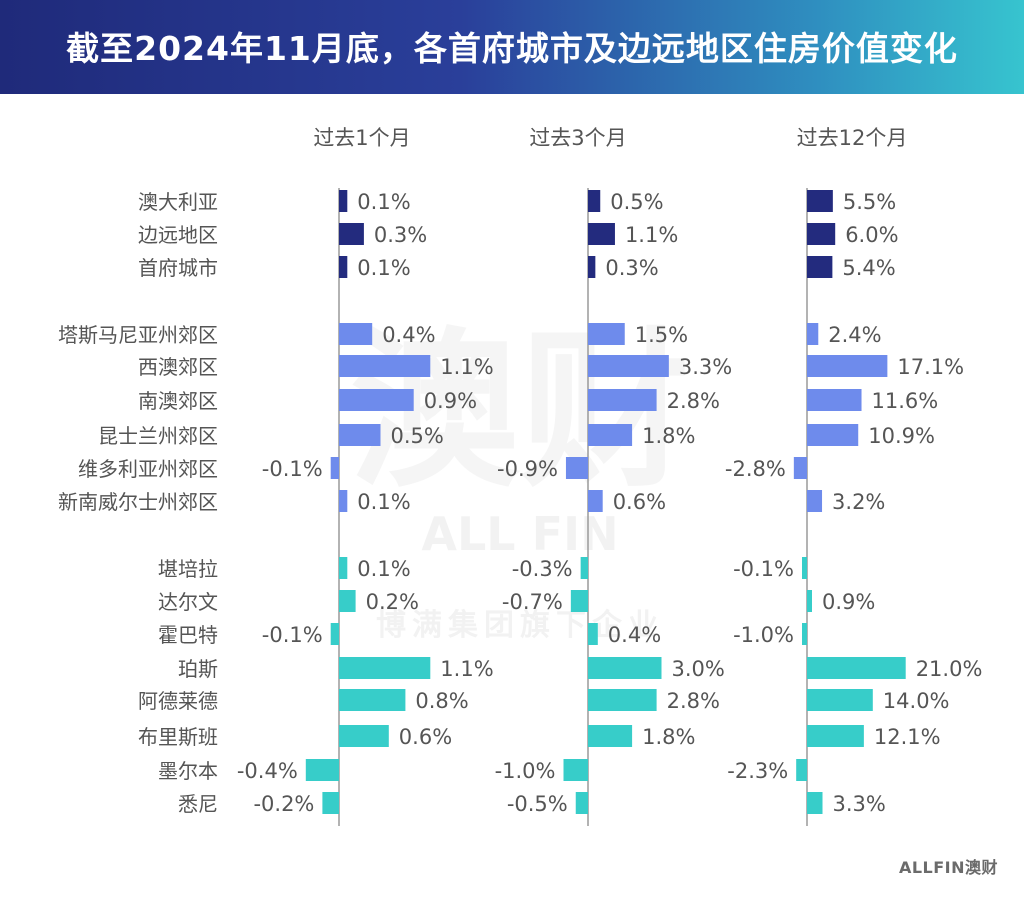 The height and width of the screenshot is (900, 1024). What do you see at coordinates (283, 804) in the screenshot?
I see `data-label: -0.2%` at bounding box center [283, 804].